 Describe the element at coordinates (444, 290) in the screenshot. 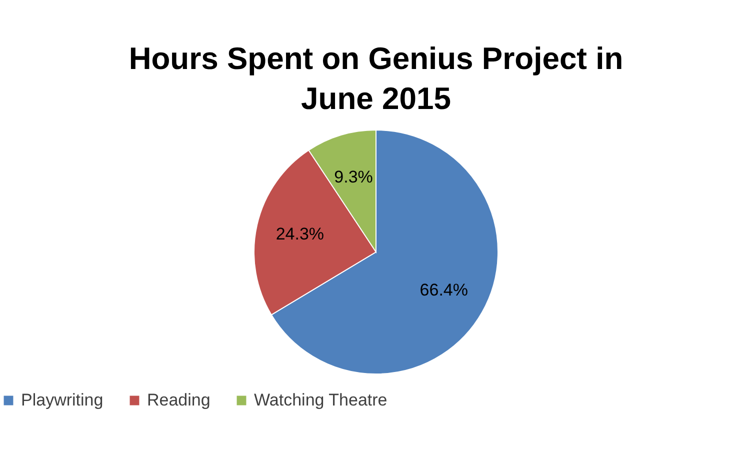

I see `data-label: 66.4%` at that location.